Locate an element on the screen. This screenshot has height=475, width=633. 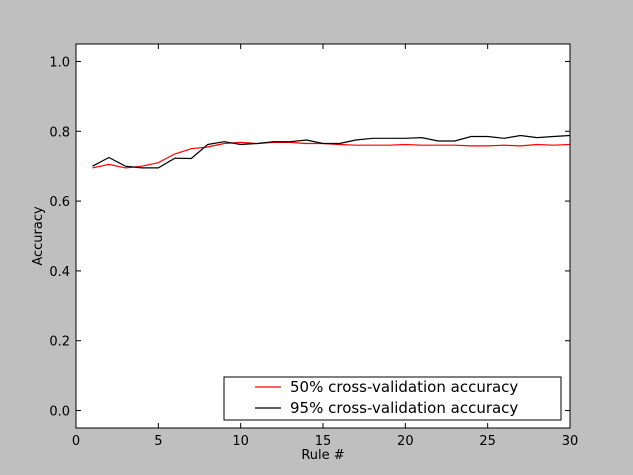
x-tick-label: 5 is located at coordinates (158, 441).